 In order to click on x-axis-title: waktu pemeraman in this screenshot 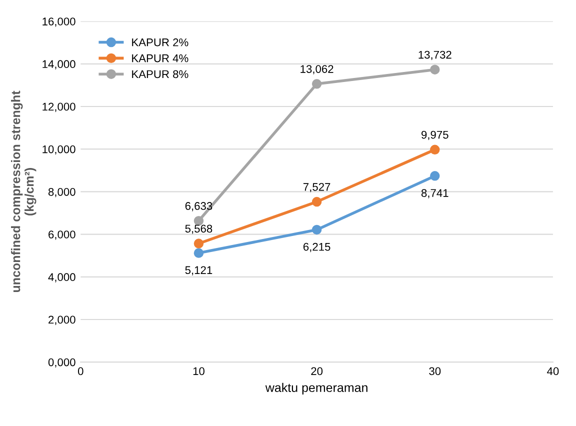, I will do `click(316, 388)`.